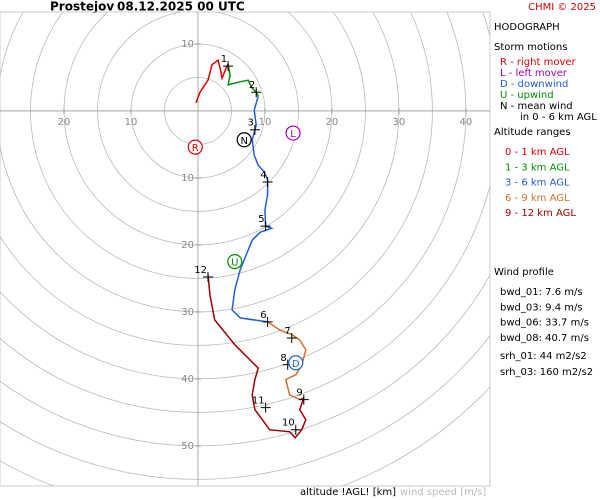 The image size is (600, 500). Describe the element at coordinates (187, 379) in the screenshot. I see `y-tick-label: 40` at that location.